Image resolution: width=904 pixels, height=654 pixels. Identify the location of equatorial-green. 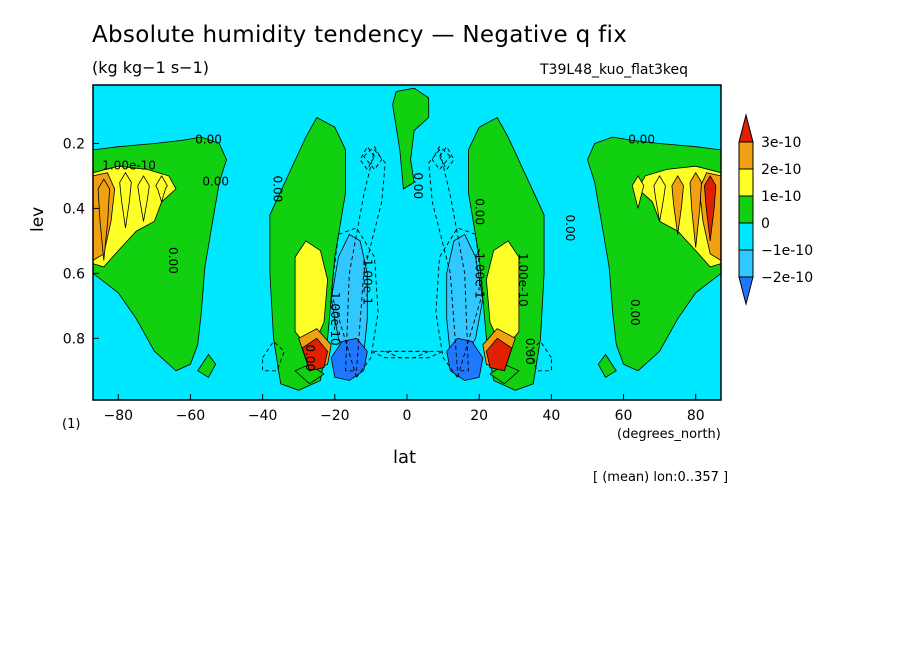
(411, 138).